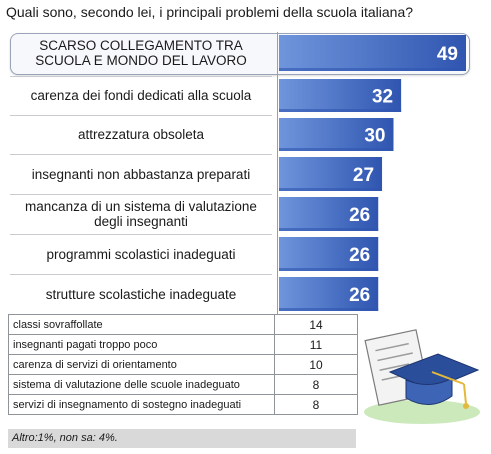  What do you see at coordinates (182, 438) in the screenshot?
I see `footnote: Altro:1%, non sa: 4%.` at bounding box center [182, 438].